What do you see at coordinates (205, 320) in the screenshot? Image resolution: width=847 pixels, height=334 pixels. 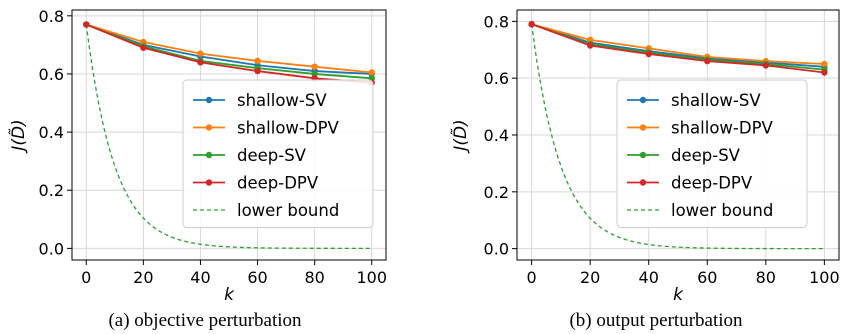 I see `figure-caption: (a) objective perturbation` at bounding box center [205, 320].